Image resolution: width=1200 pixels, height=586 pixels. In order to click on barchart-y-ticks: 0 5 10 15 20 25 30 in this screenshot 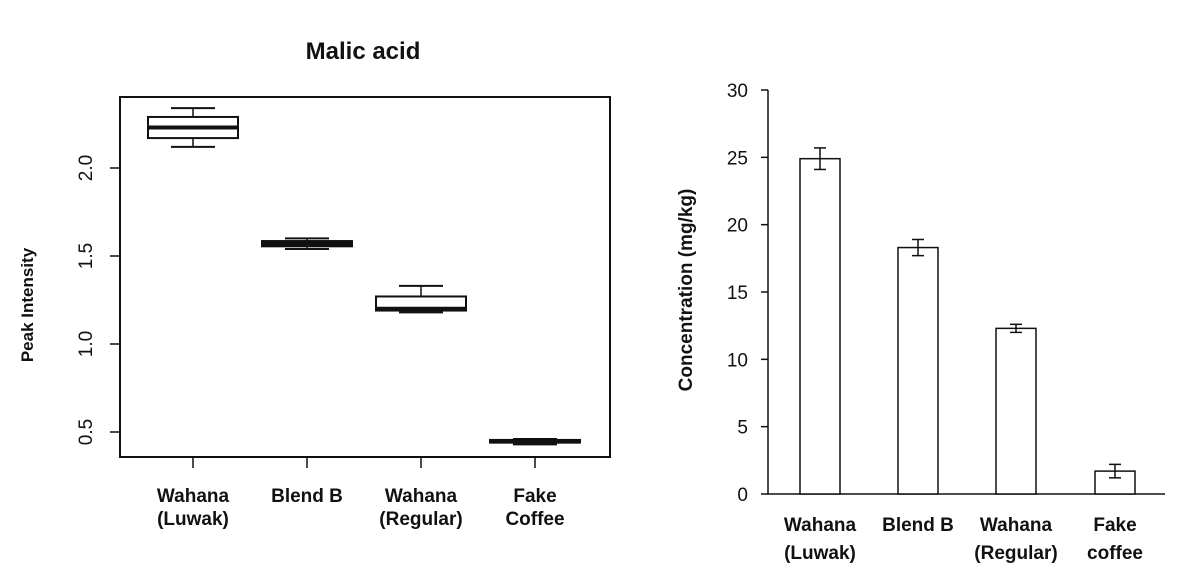, I will do `click(747, 293)`.